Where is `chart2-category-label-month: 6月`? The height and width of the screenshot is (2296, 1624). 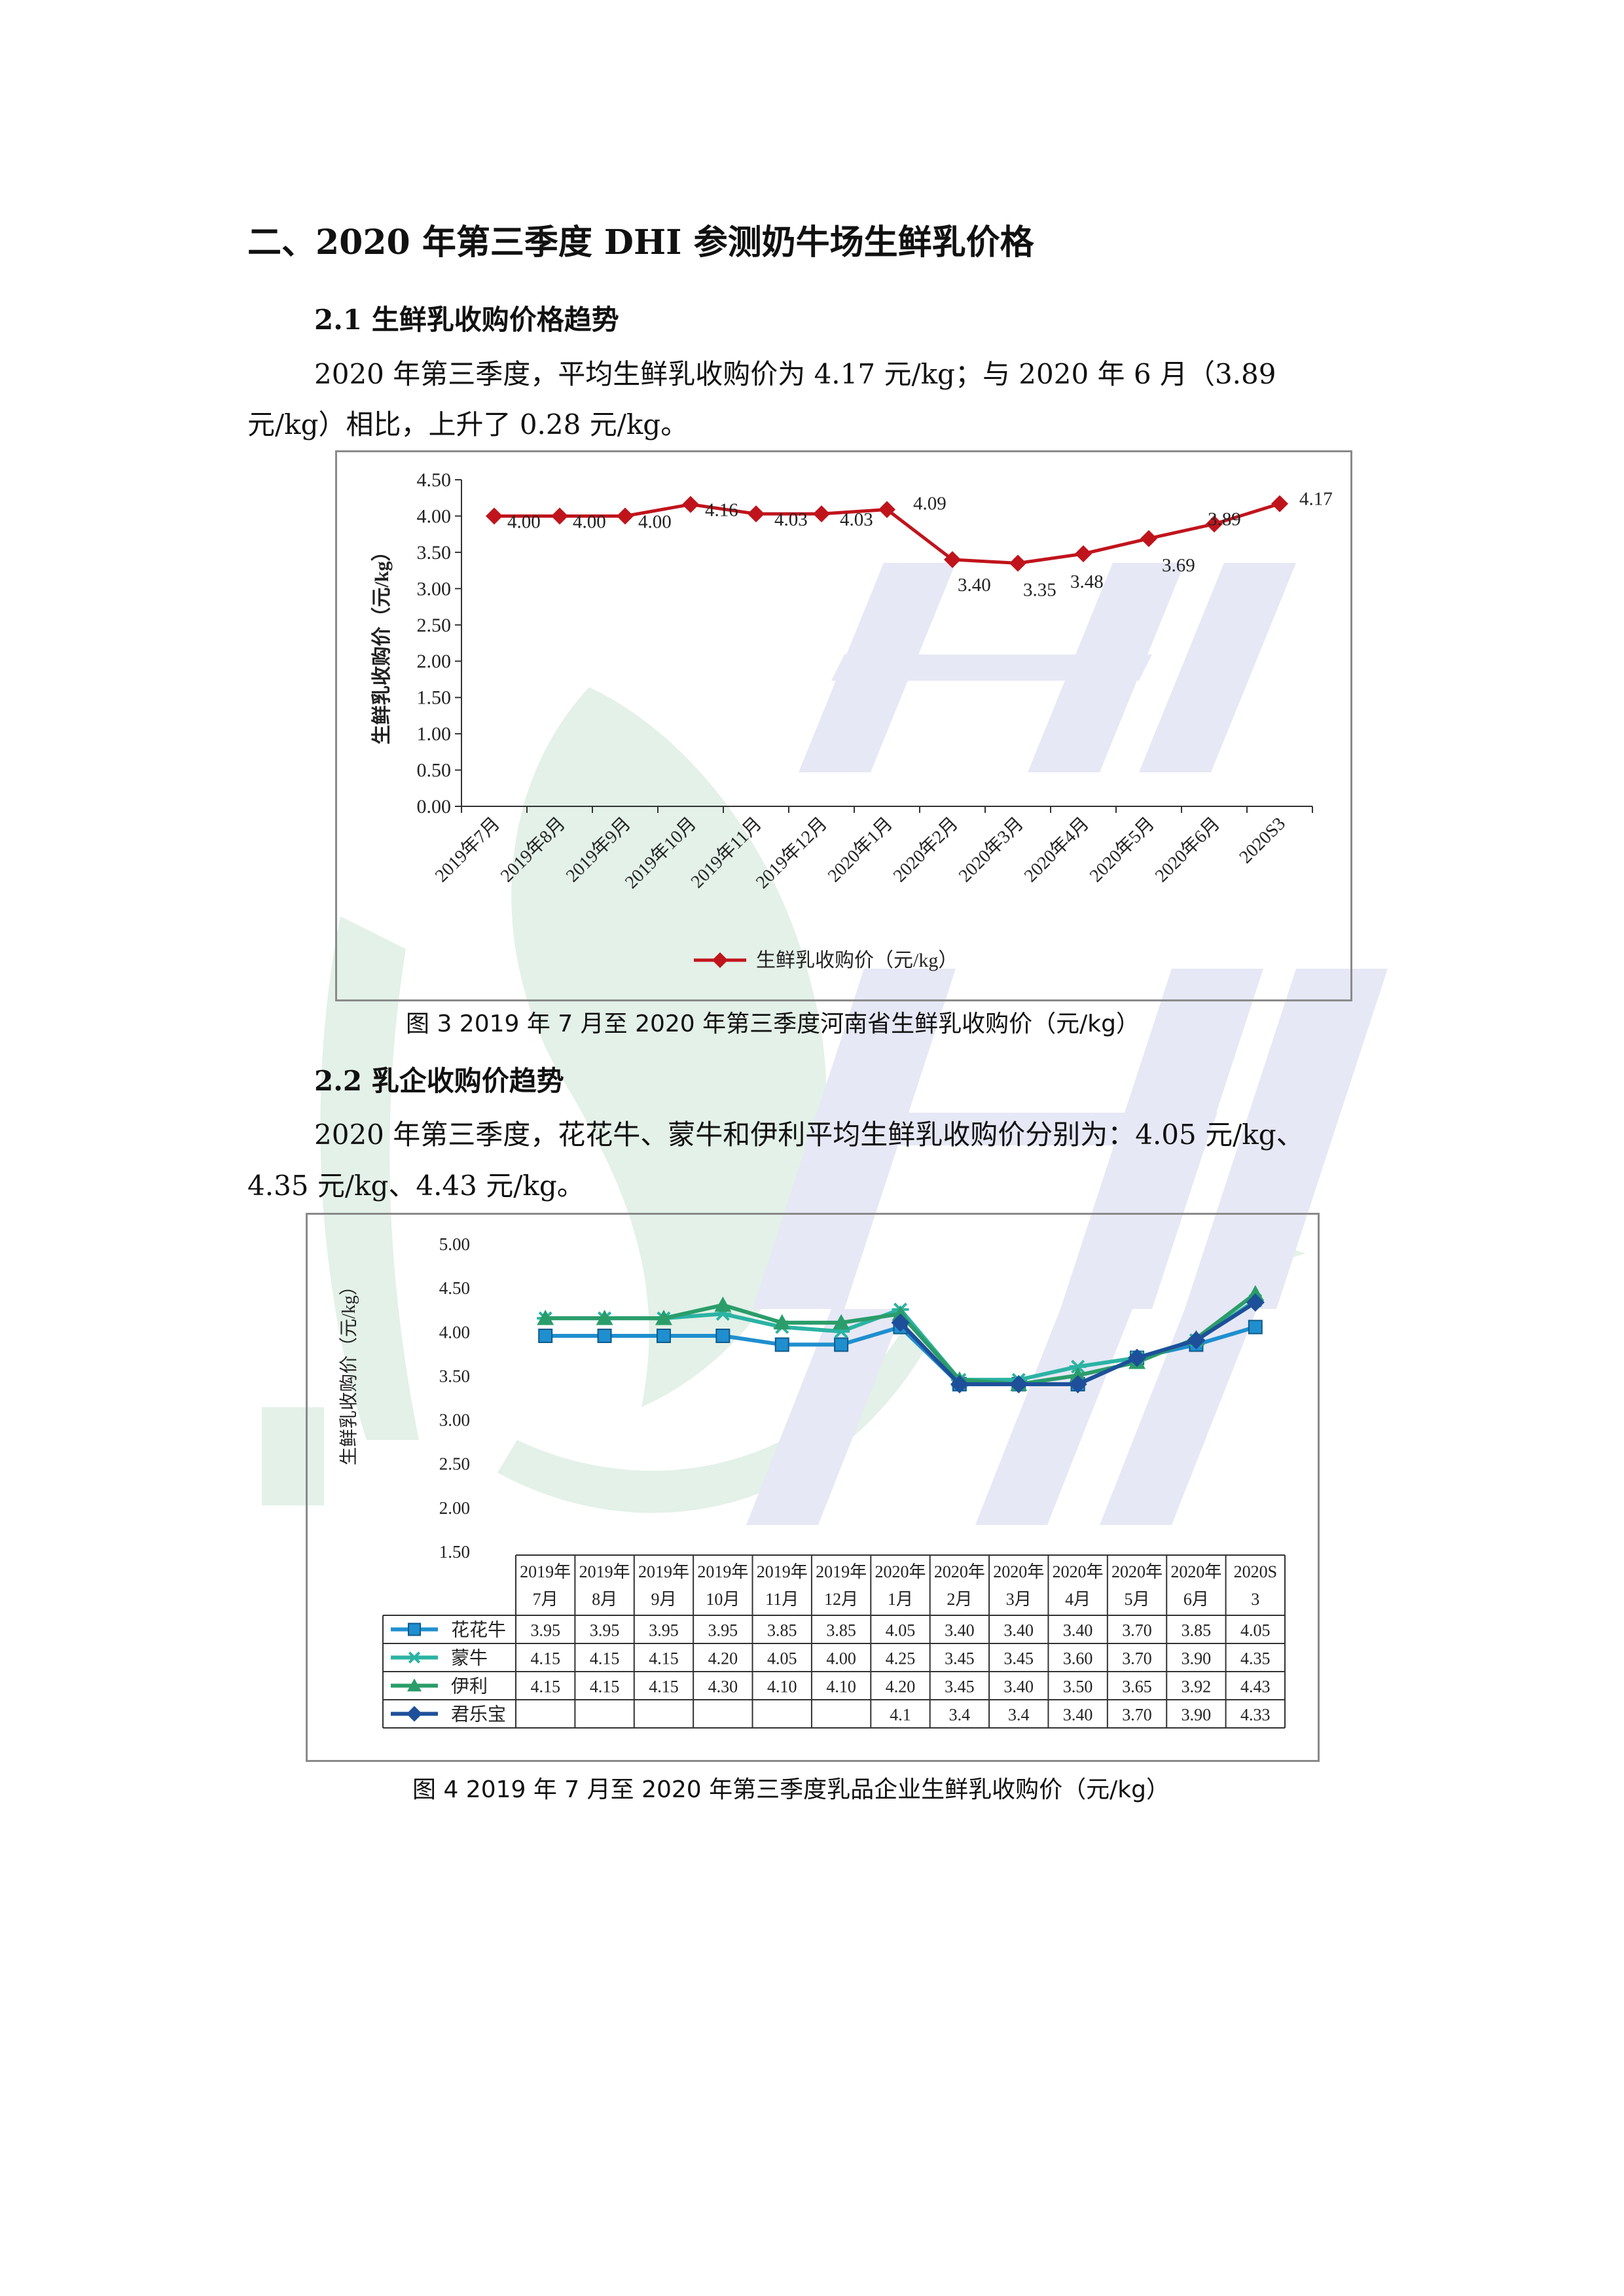
chart2-category-label-month: 6月 is located at coordinates (1196, 1599).